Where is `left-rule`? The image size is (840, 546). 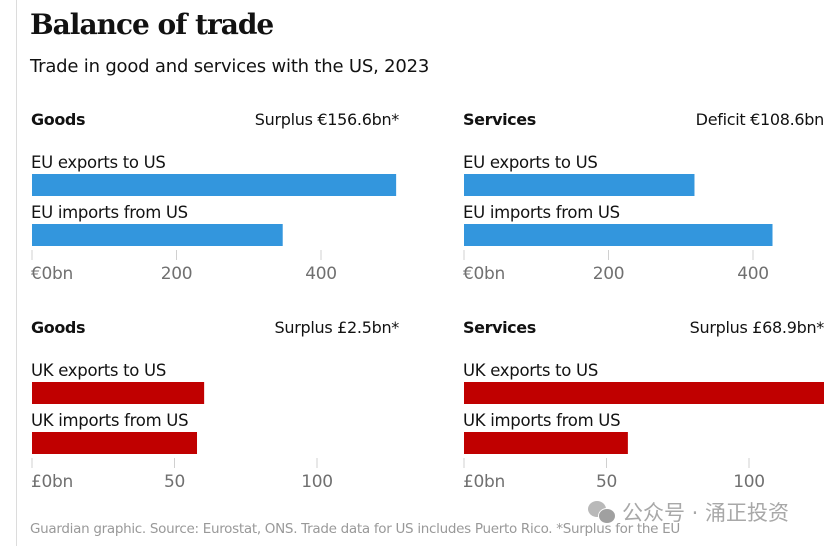 left-rule is located at coordinates (16, 273).